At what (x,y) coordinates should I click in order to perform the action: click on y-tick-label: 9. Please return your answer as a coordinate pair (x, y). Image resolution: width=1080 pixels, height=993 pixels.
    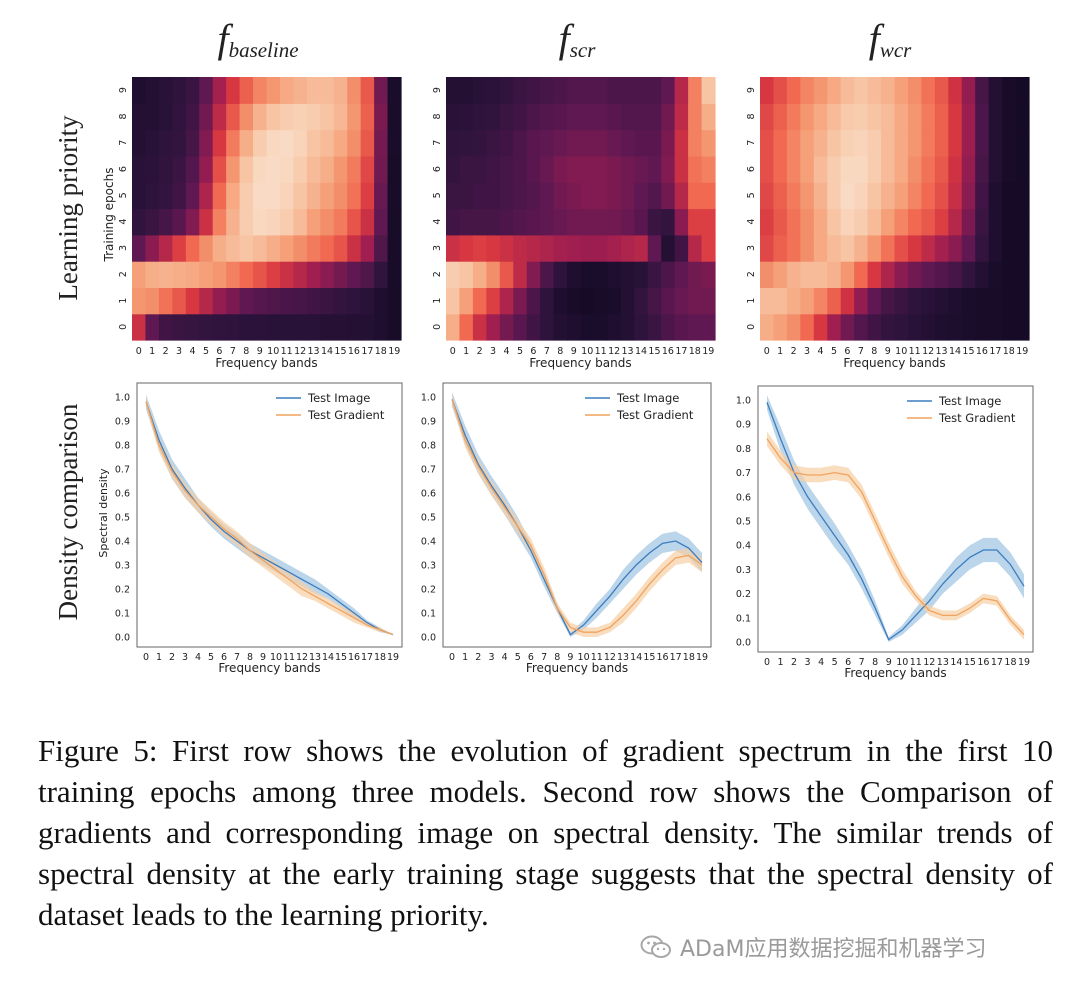
    Looking at the image, I should click on (123, 90).